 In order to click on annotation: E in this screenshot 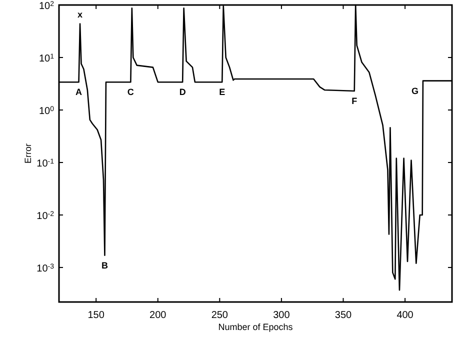, I will do `click(222, 92)`.